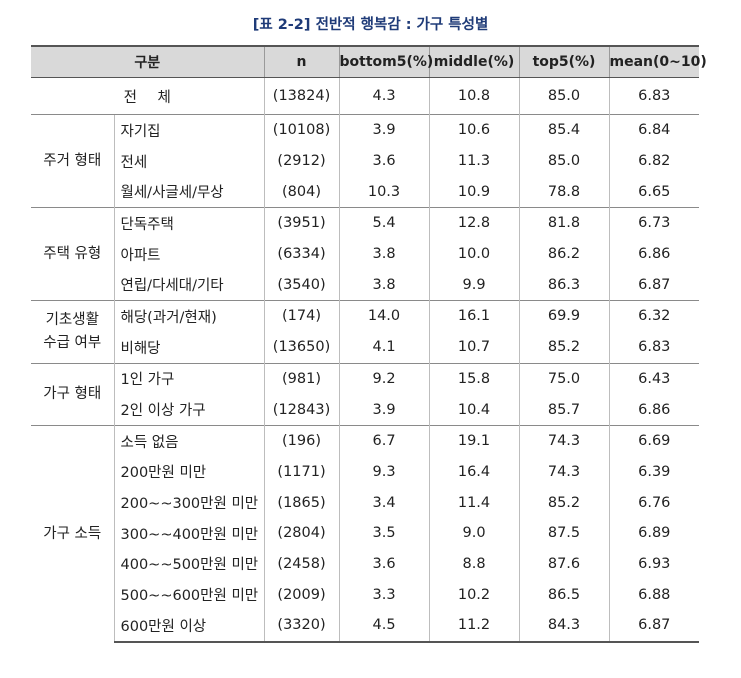 The height and width of the screenshot is (678, 741). What do you see at coordinates (384, 410) in the screenshot?
I see `cell-bottom5: 3.9` at bounding box center [384, 410].